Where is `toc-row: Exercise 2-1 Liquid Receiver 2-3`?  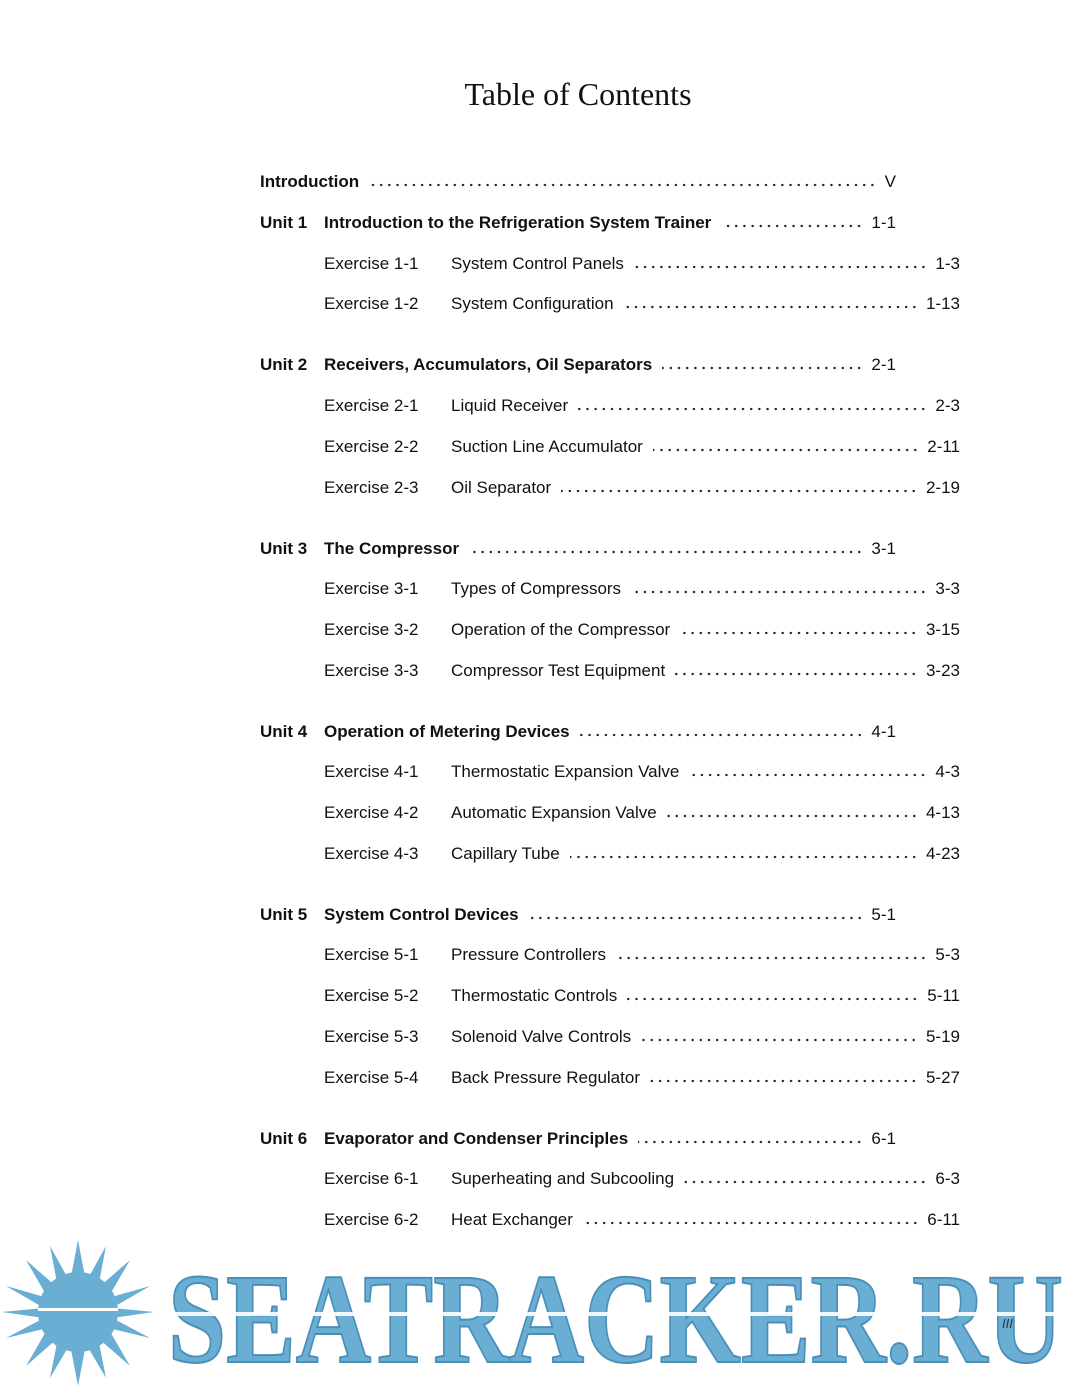
toc-row: Exercise 2-1 Liquid Receiver 2-3 is located at coordinates (610, 407).